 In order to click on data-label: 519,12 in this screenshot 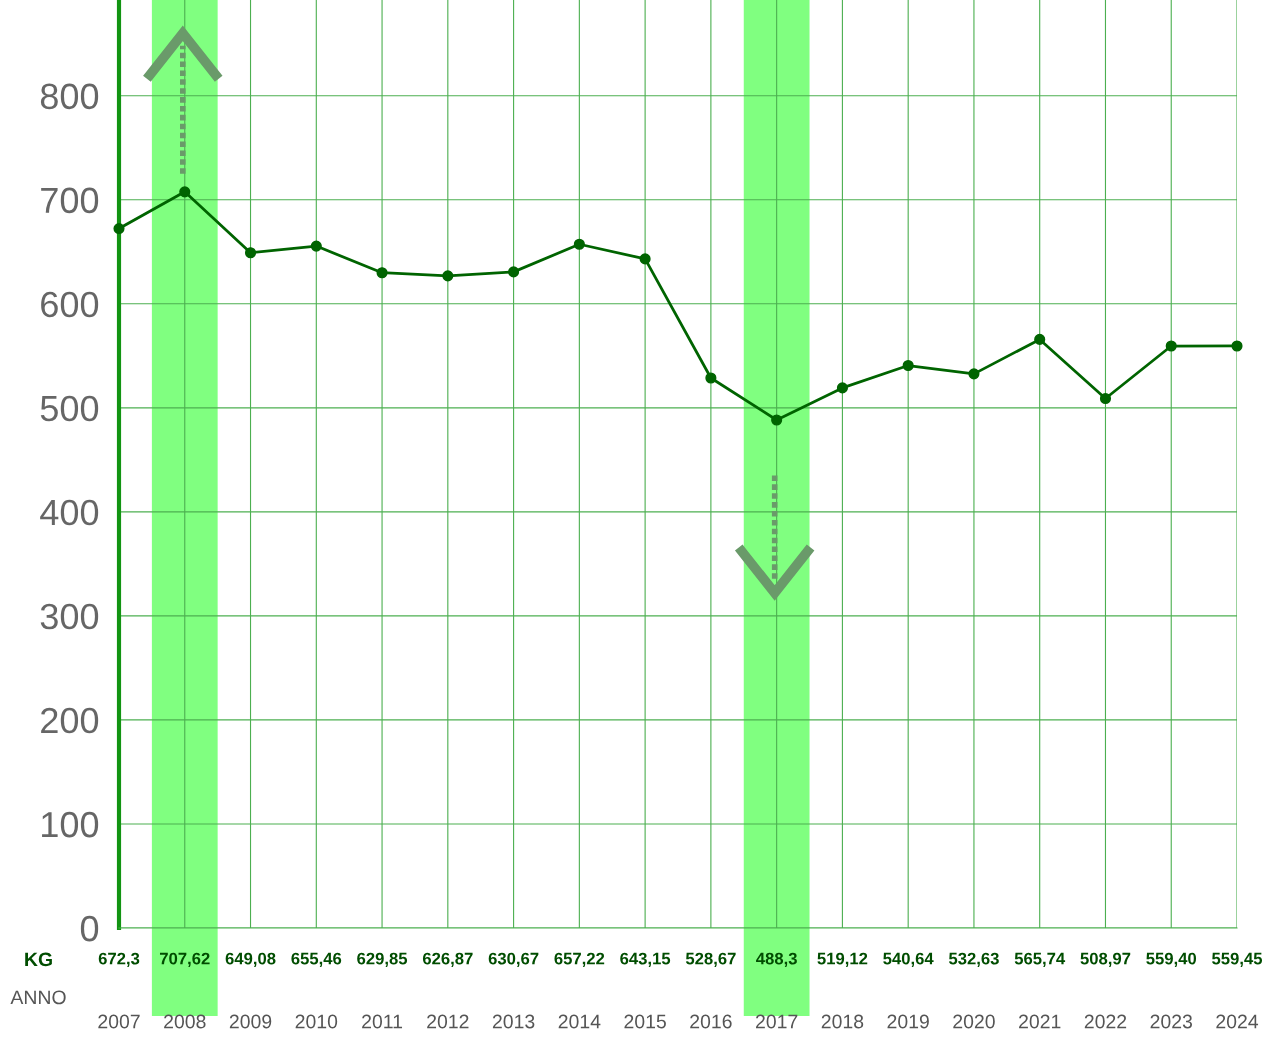, I will do `click(842, 959)`.